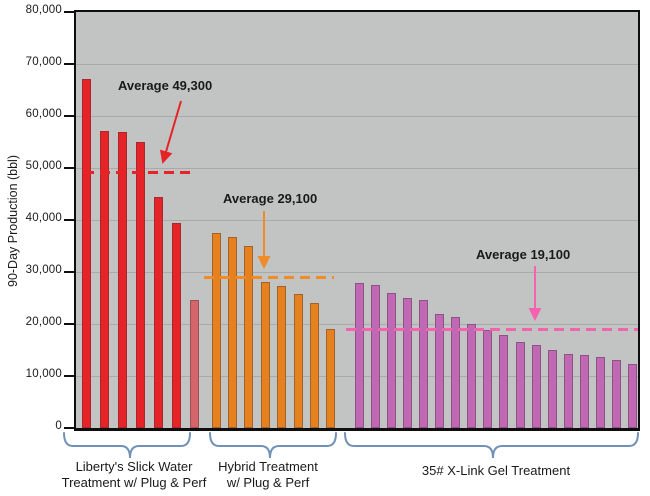  I want to click on average-label: Average 29,100, so click(270, 198).